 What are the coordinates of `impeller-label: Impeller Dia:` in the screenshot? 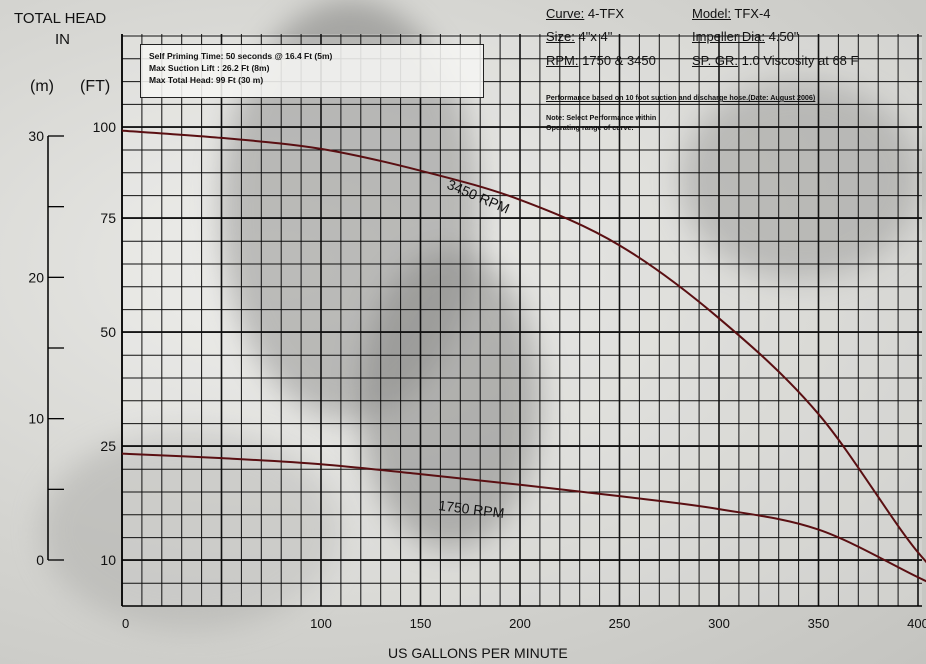 It's located at (728, 36).